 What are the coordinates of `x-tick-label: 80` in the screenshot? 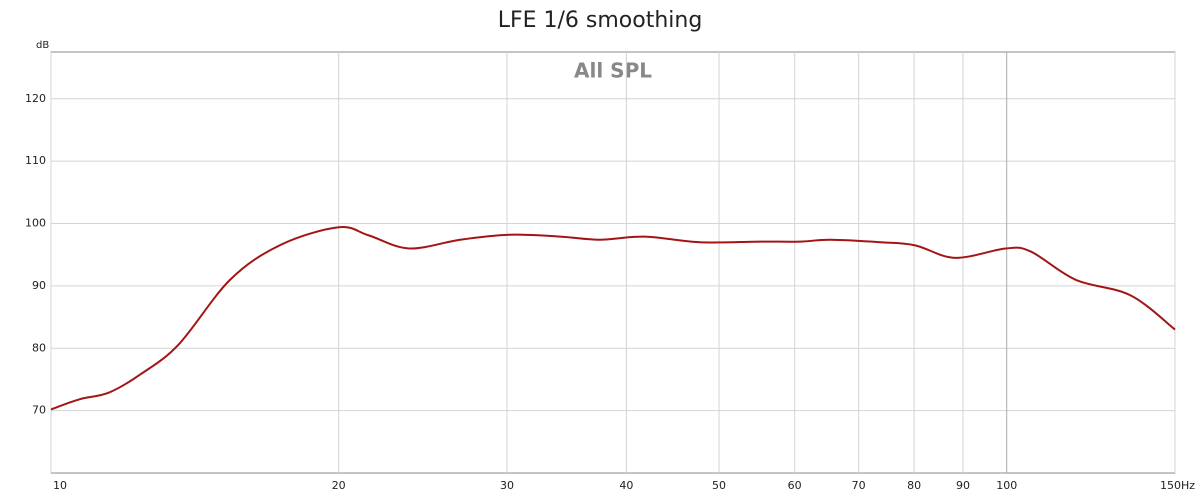 It's located at (914, 485).